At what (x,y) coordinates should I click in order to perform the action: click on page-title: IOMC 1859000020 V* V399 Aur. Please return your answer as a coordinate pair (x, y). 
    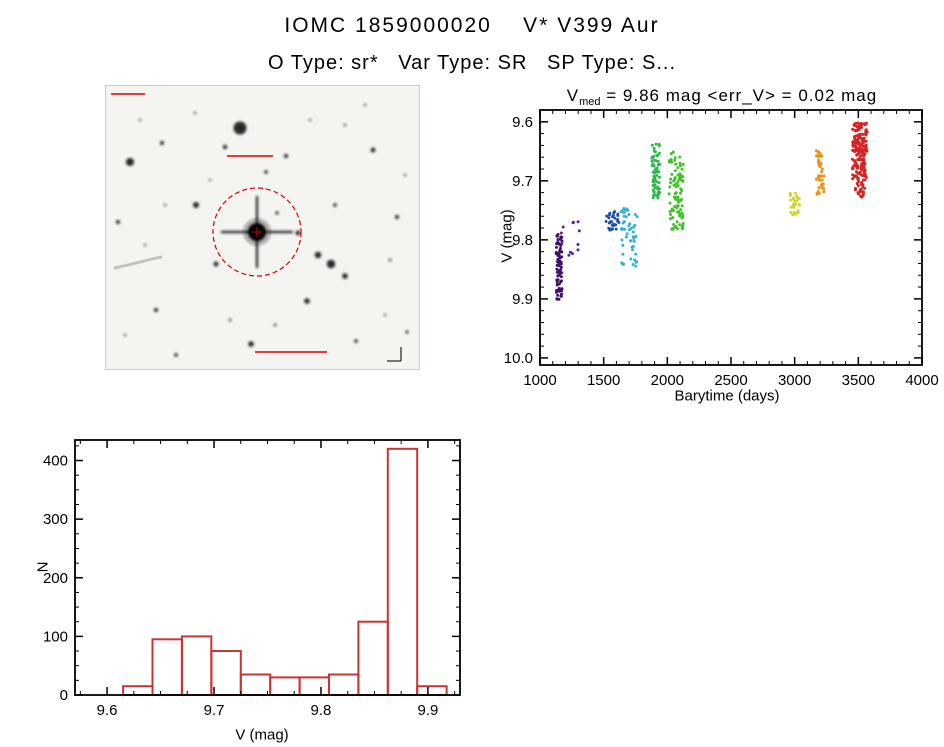
    Looking at the image, I should click on (472, 25).